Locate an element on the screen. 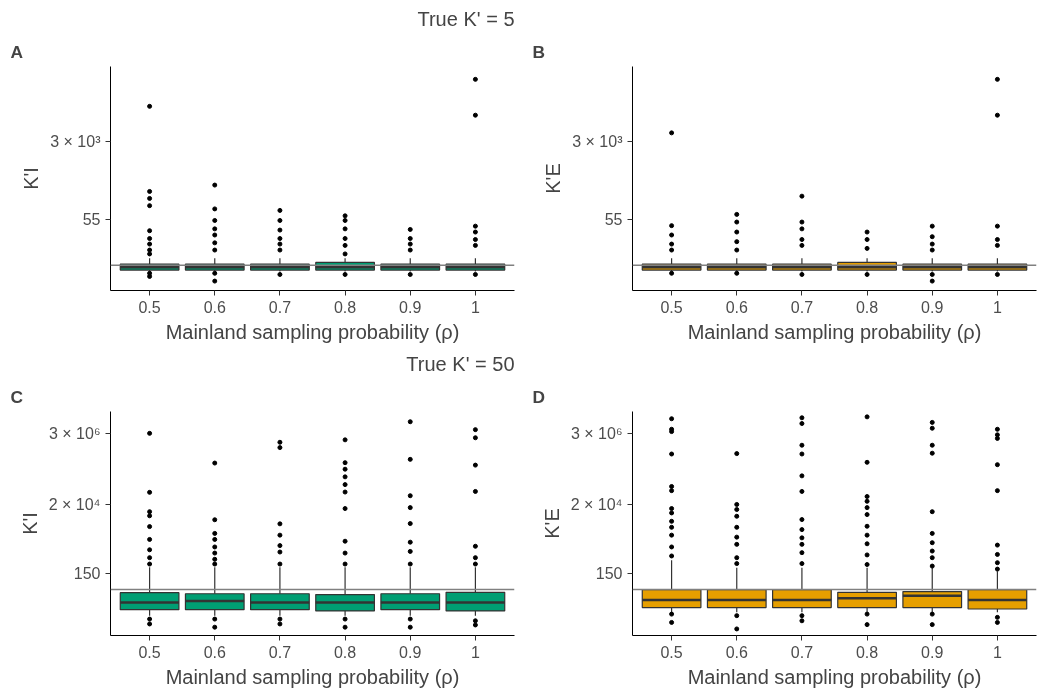 Image resolution: width=1044 pixels, height=698 pixels. chart-title: True K' = 50 is located at coordinates (460, 363).